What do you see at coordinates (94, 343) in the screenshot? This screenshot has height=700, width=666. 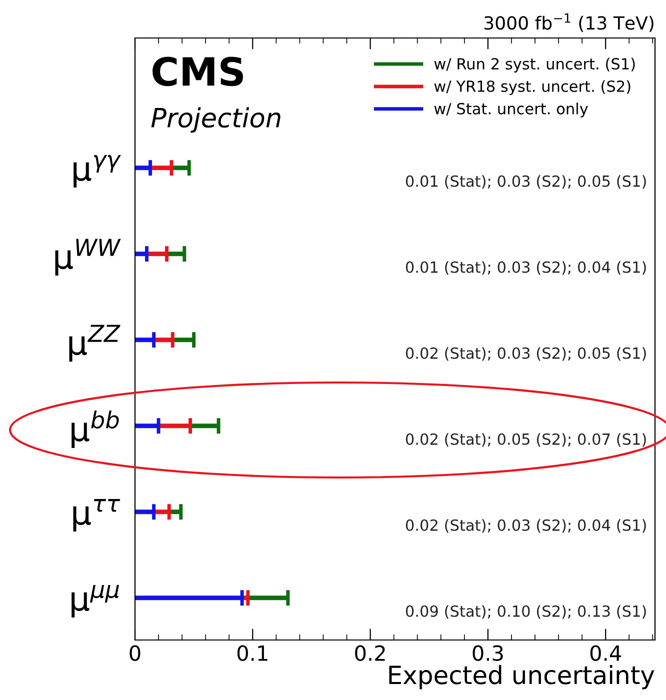 I see `y-tick-label: μ$^{ZZ}$` at bounding box center [94, 343].